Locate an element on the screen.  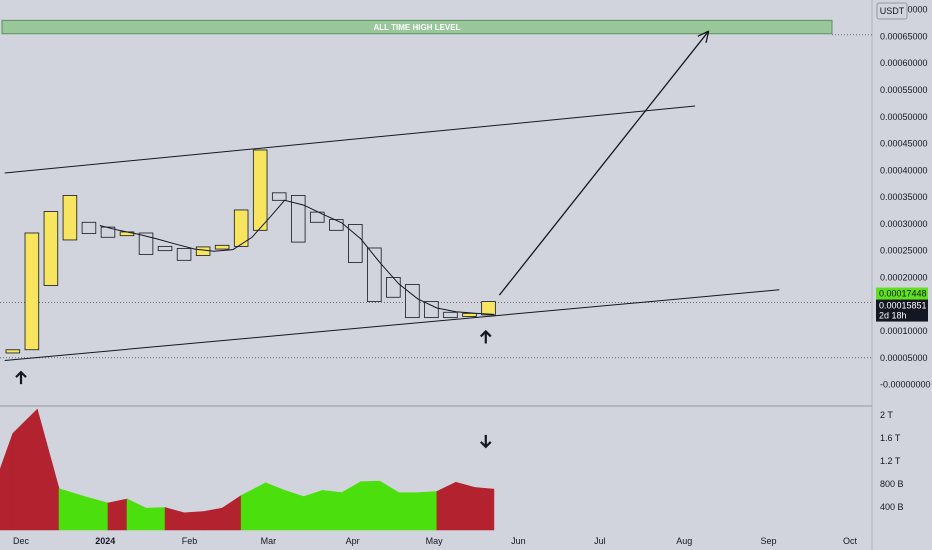
countdown-label: 2d 18h is located at coordinates (893, 316).